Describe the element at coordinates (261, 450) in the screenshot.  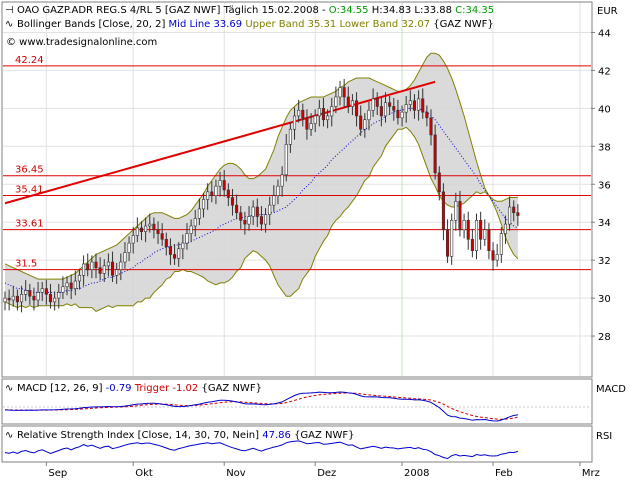
I see `rsi-line` at that location.